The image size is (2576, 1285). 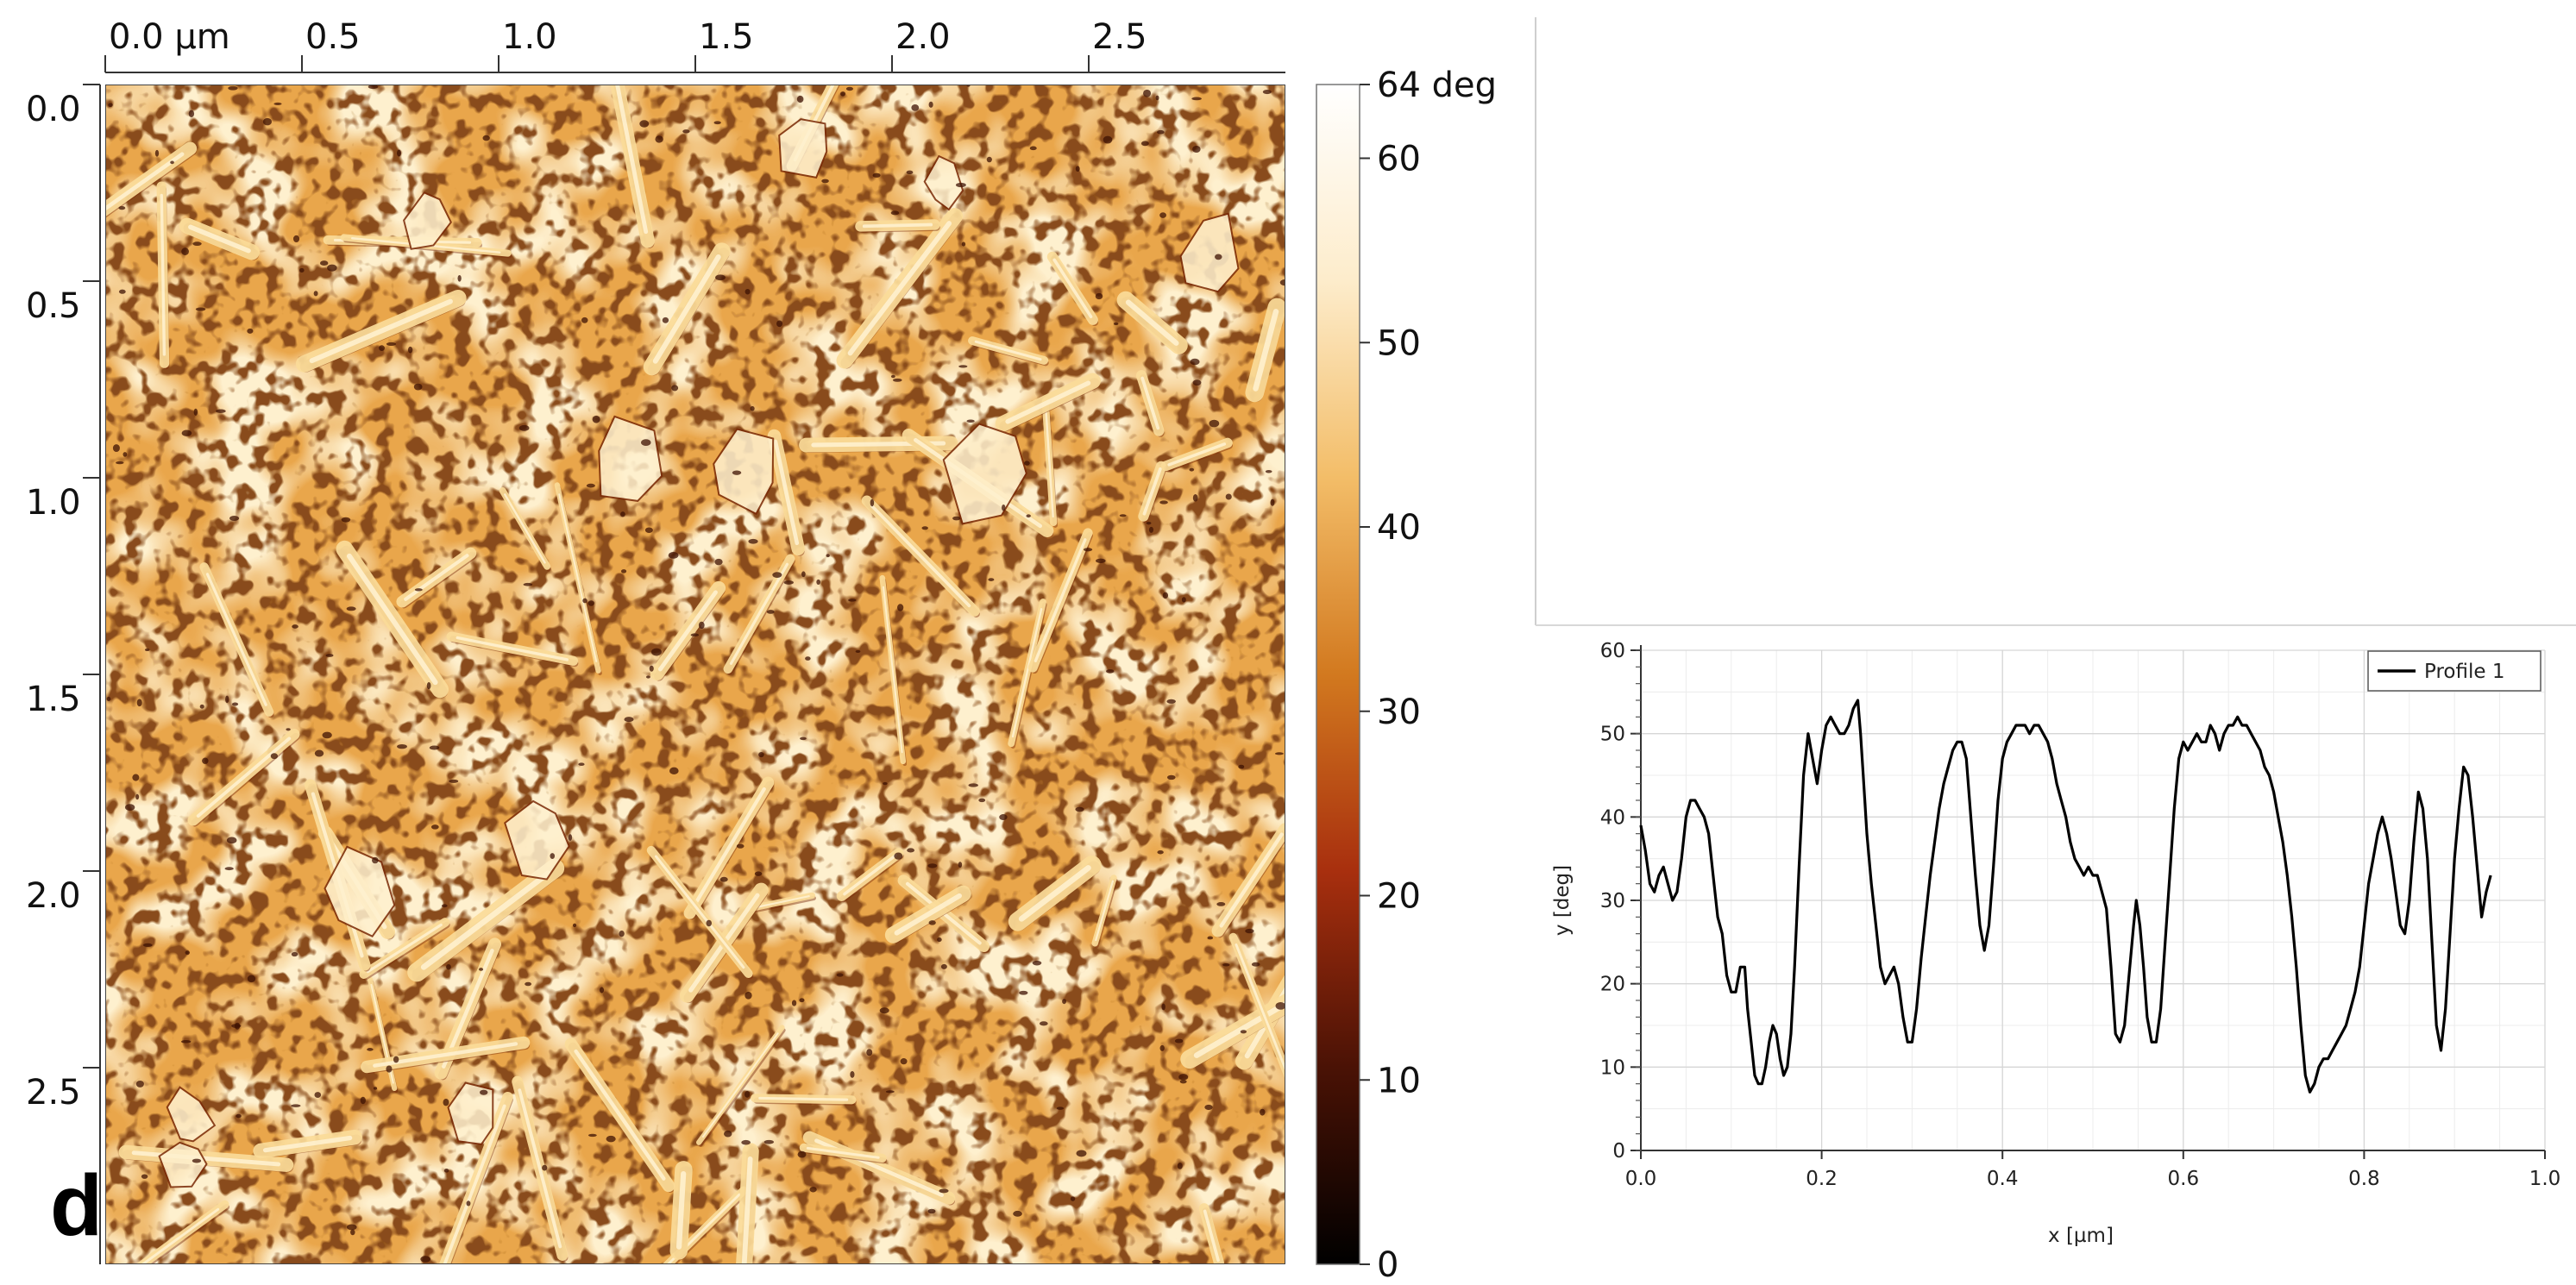 I want to click on profile-y-ticks: 0 10 20 30 40 50 60, so click(x=1620, y=902).